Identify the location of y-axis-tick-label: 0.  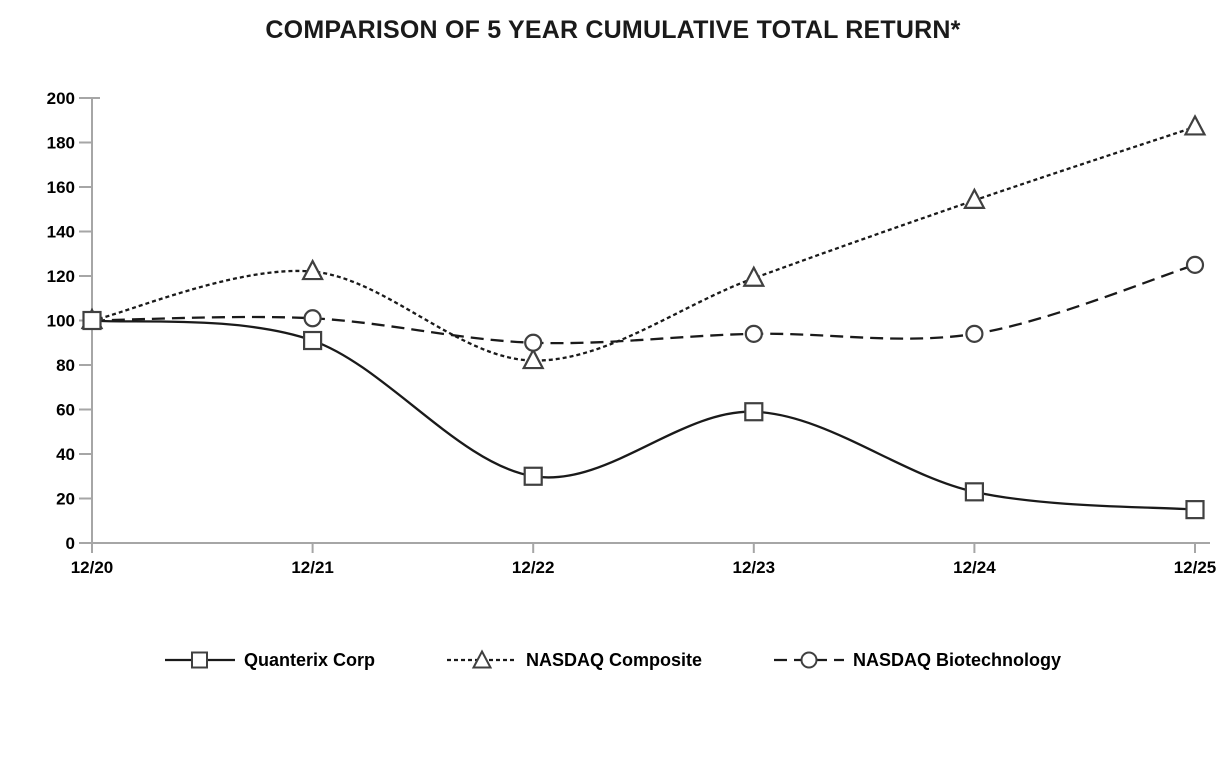
(70, 543).